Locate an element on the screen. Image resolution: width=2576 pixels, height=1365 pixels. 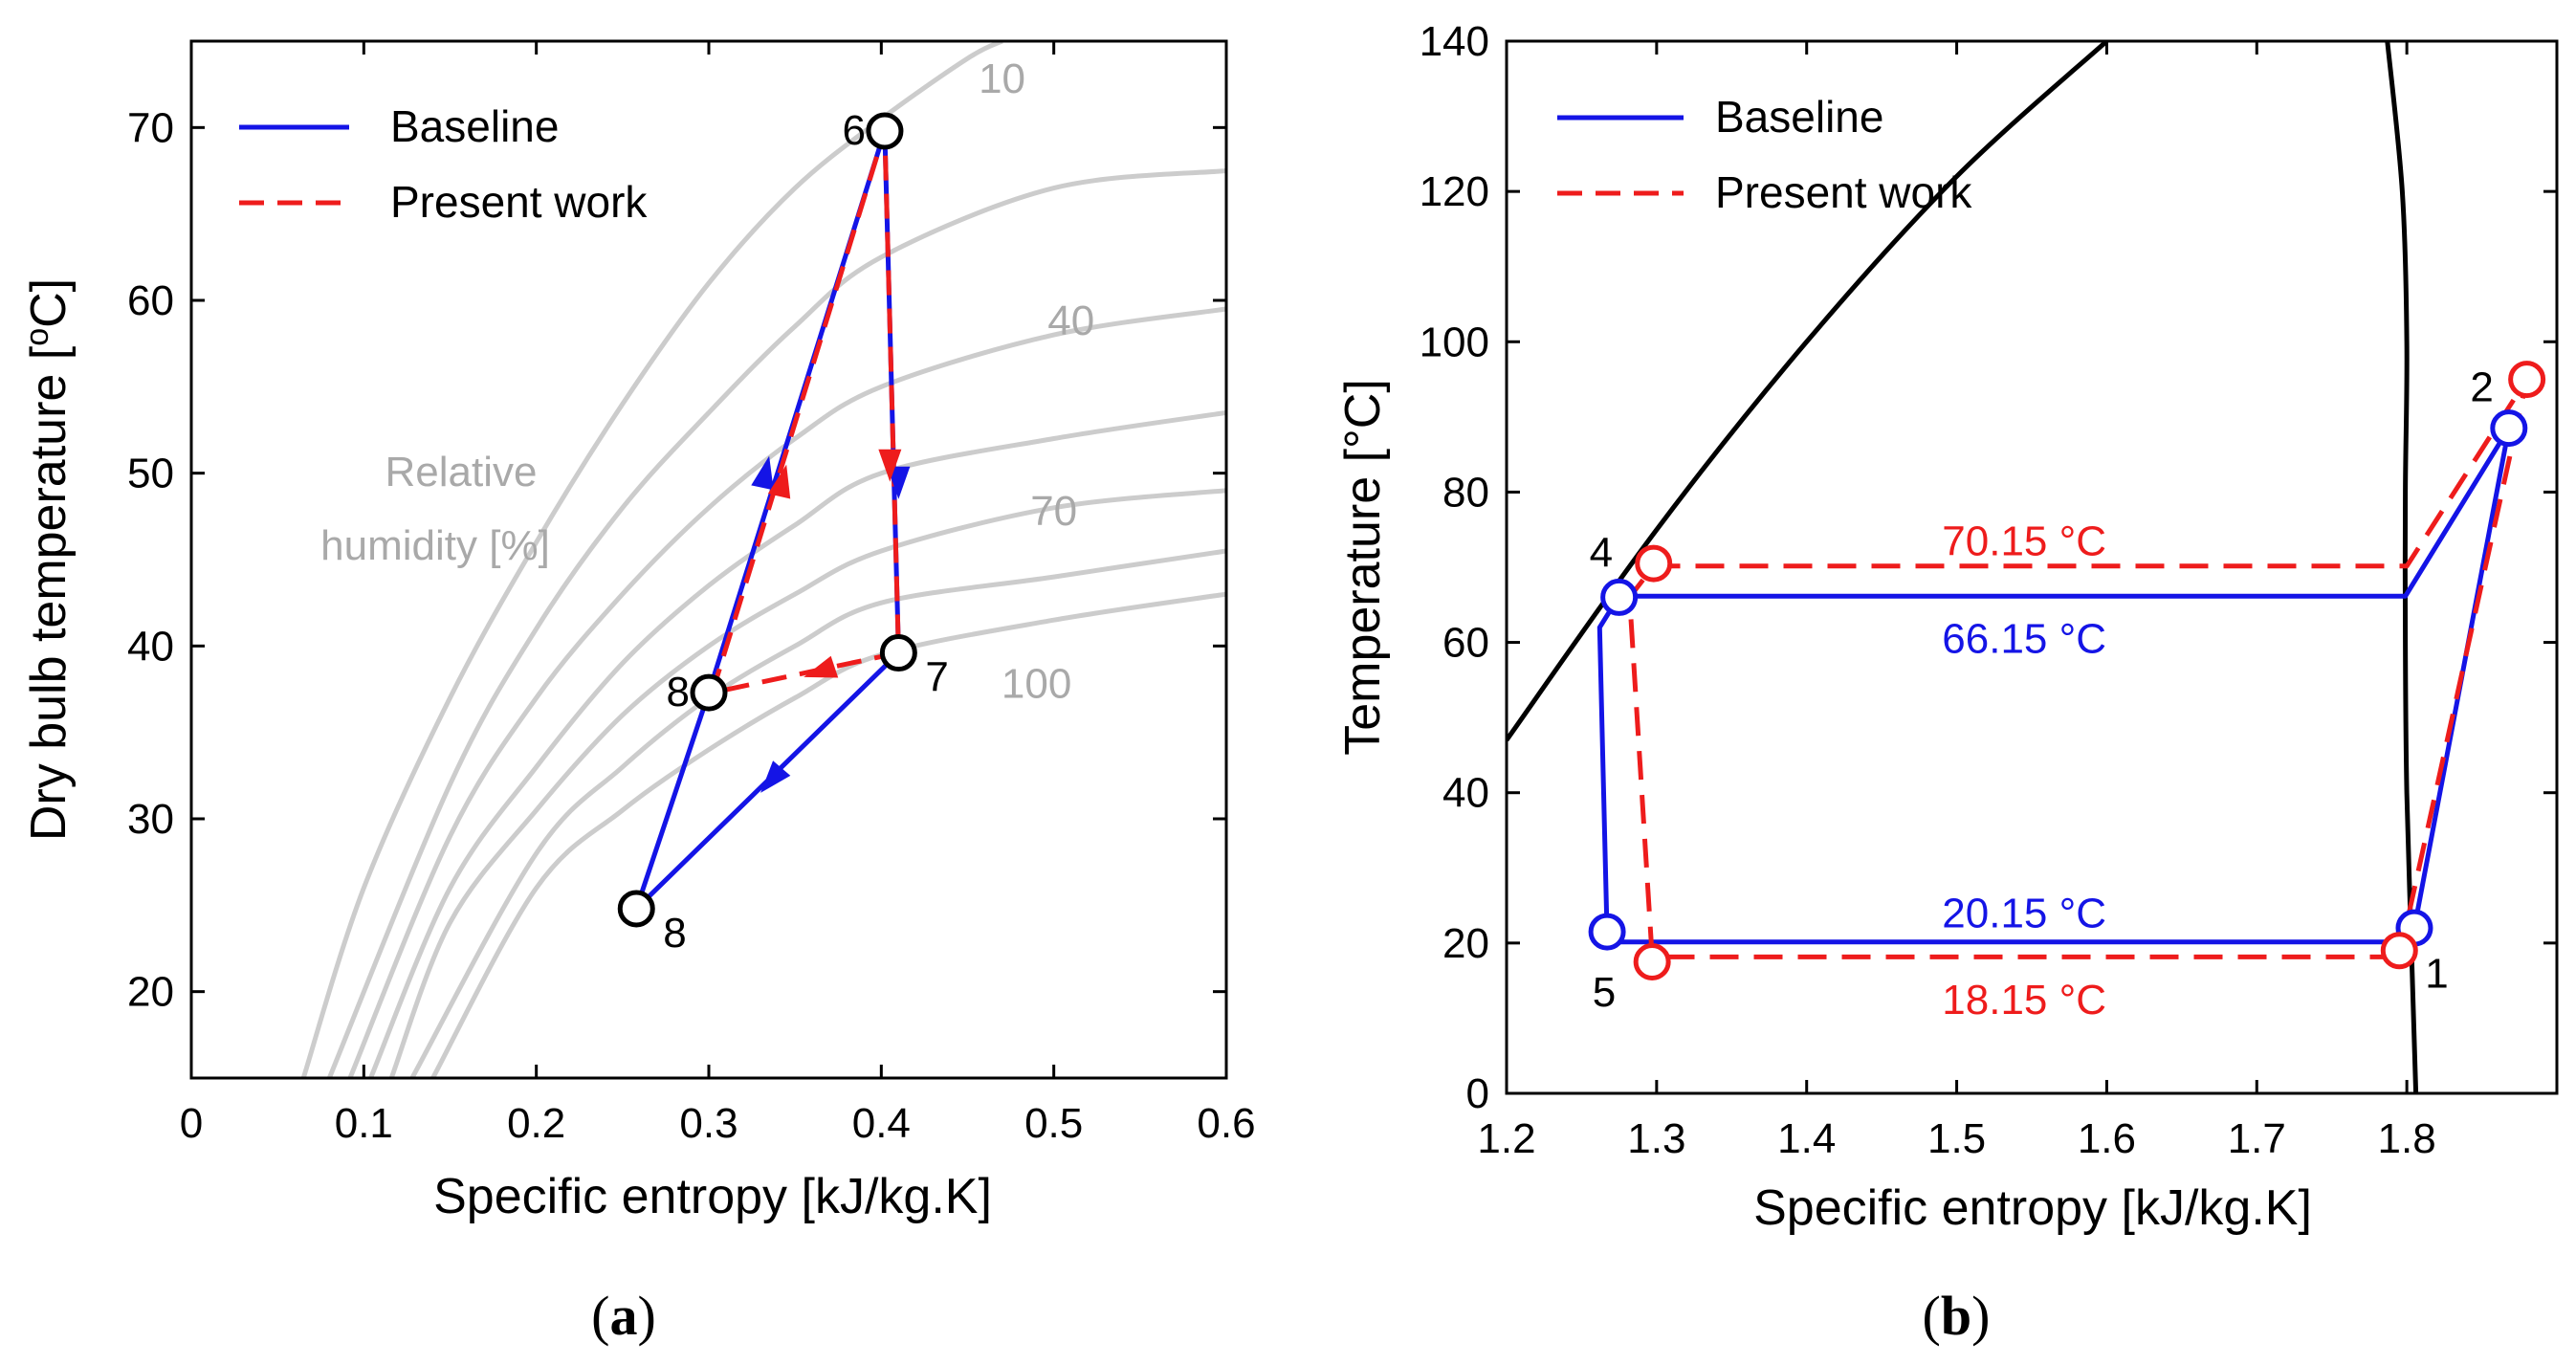
panel-b-x-axis-label: Specific entropy [kJ/kg.K] is located at coordinates (2033, 1208).